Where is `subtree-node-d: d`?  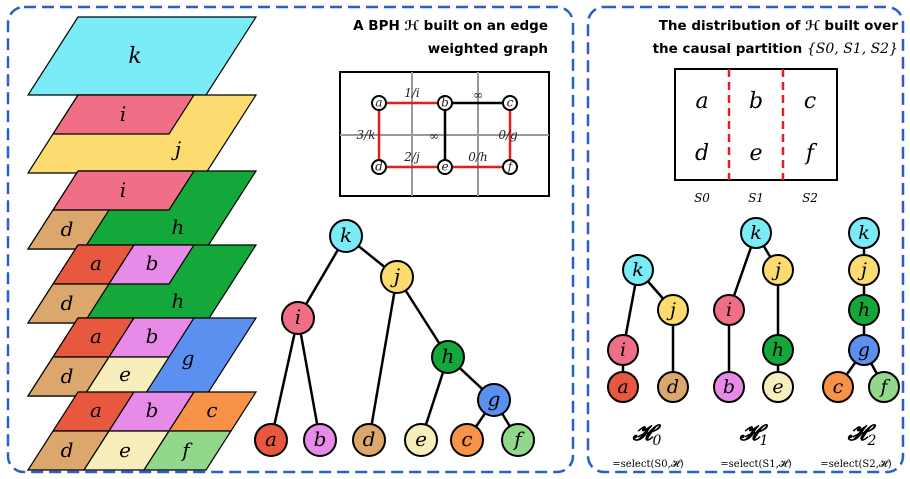 subtree-node-d: d is located at coordinates (673, 387).